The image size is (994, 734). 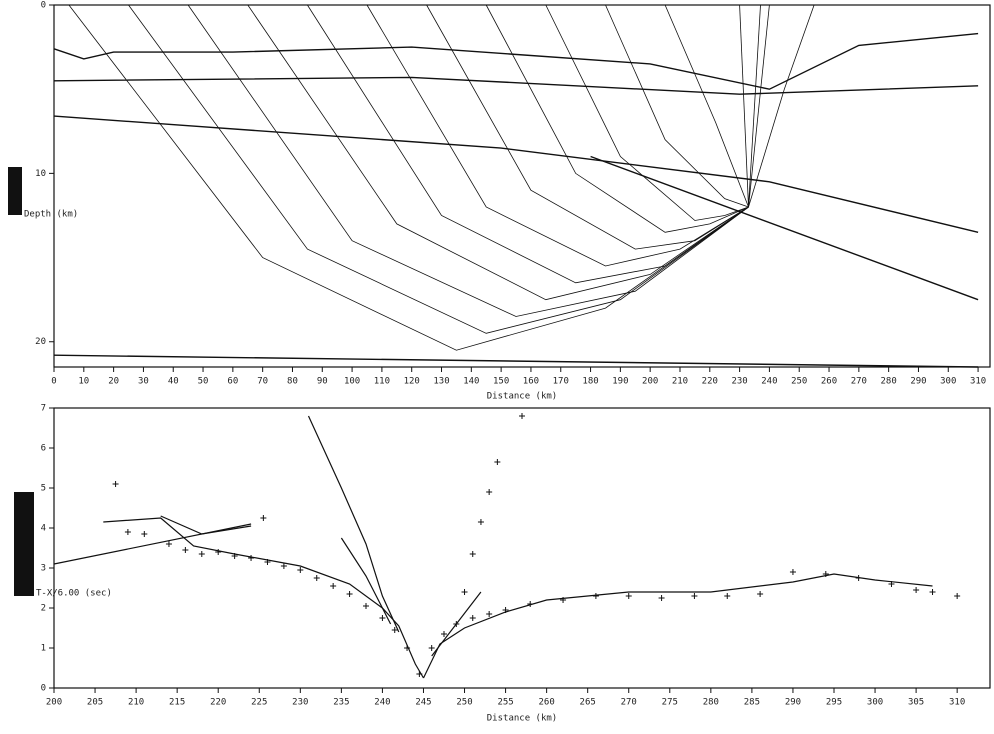 I want to click on y-axis-label: T-X/6.00 (sec), so click(x=74, y=594).